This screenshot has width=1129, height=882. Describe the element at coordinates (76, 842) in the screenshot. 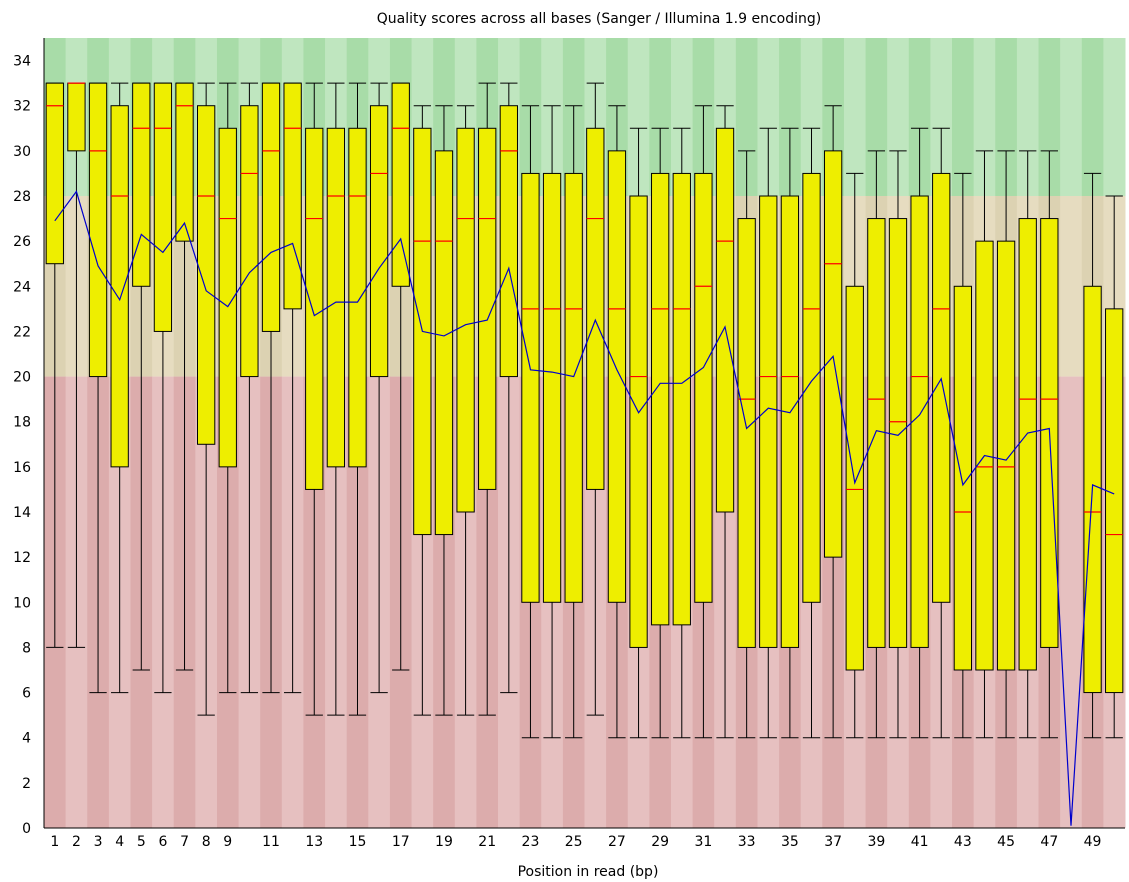

I see `x-tick-label-2: 2` at that location.